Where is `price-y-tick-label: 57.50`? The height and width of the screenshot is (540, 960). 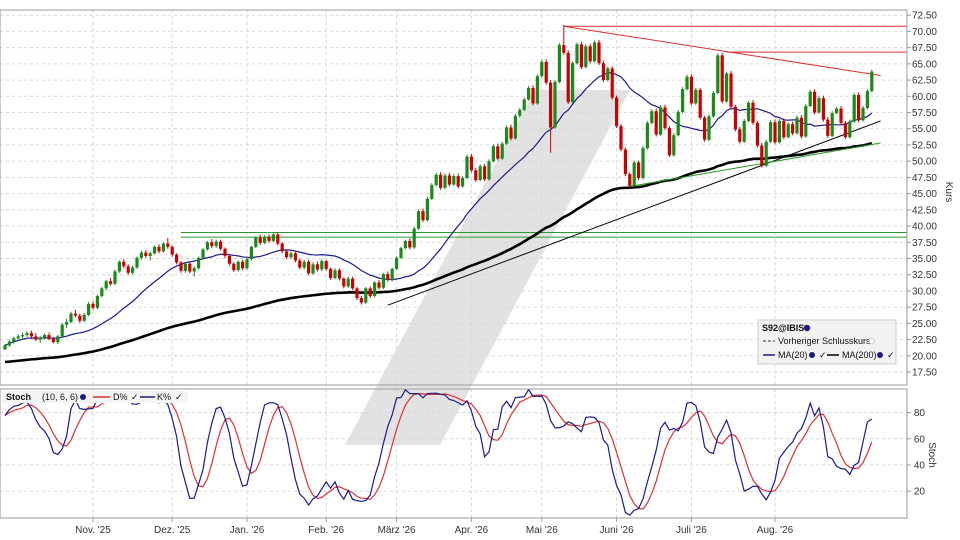
price-y-tick-label: 57.50 is located at coordinates (924, 113).